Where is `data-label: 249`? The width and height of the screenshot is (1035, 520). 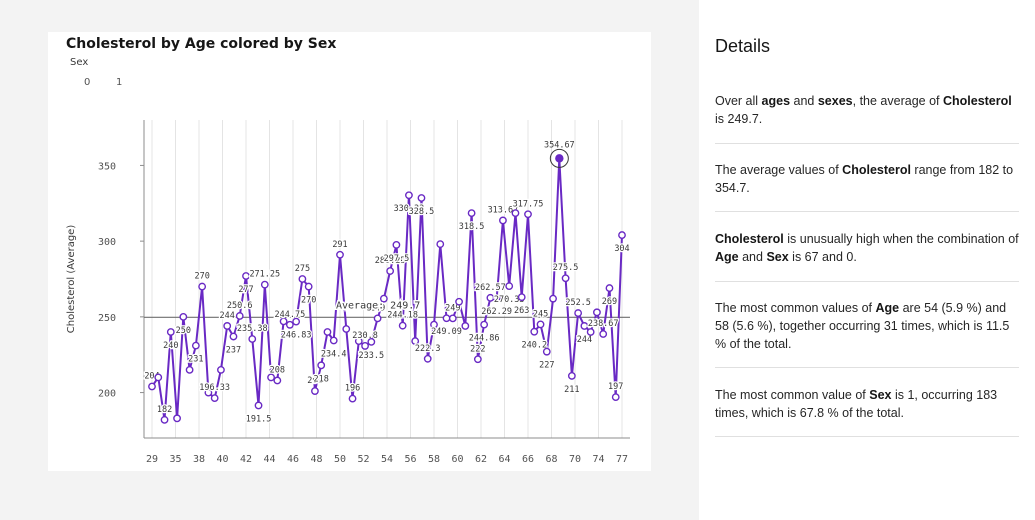 data-label: 249 is located at coordinates (452, 308).